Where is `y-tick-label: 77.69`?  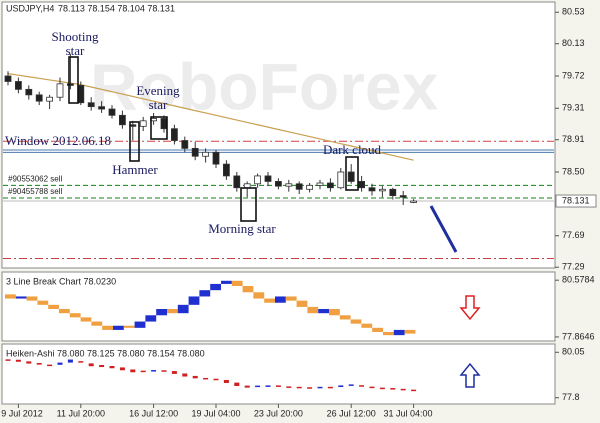
y-tick-label: 77.69 is located at coordinates (573, 235).